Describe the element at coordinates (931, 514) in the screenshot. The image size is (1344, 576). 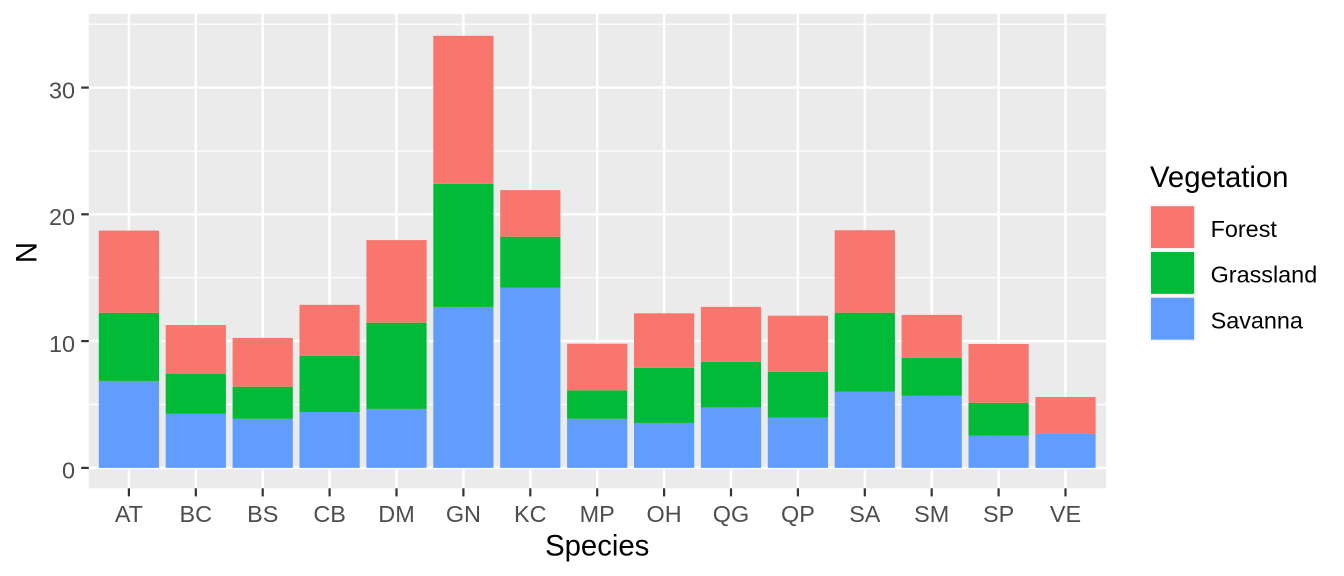
I see `svg-text: SM` at that location.